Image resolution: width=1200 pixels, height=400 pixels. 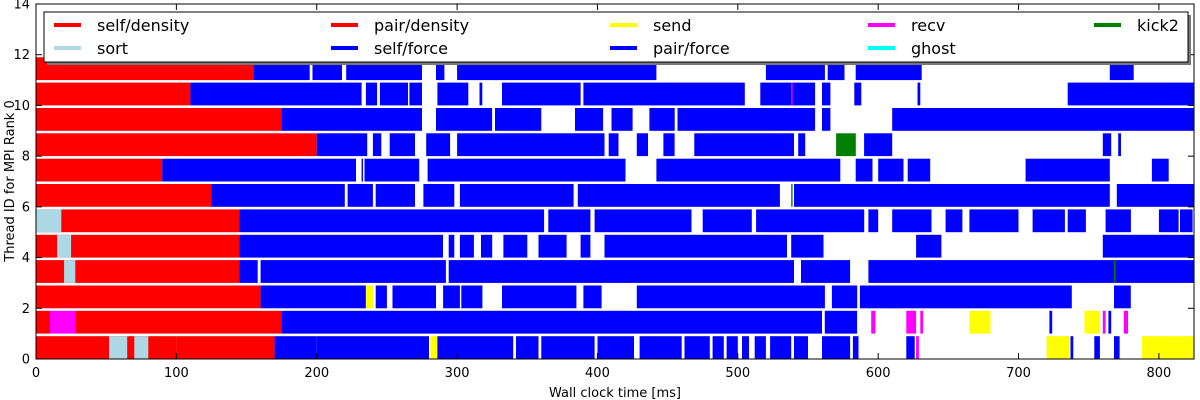 I want to click on legend-label: recv, so click(x=928, y=25).